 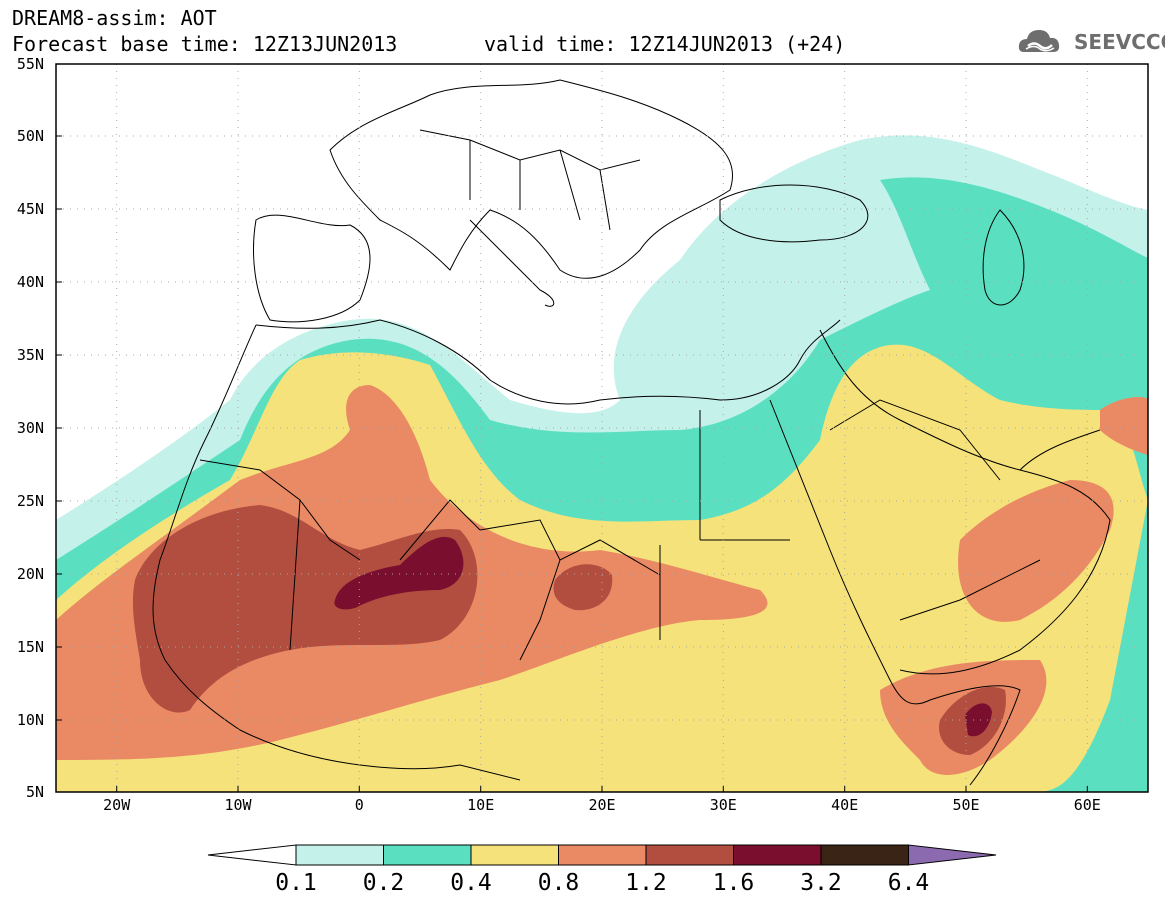 What do you see at coordinates (399, 573) in the screenshot?
I see `contour-1.6` at bounding box center [399, 573].